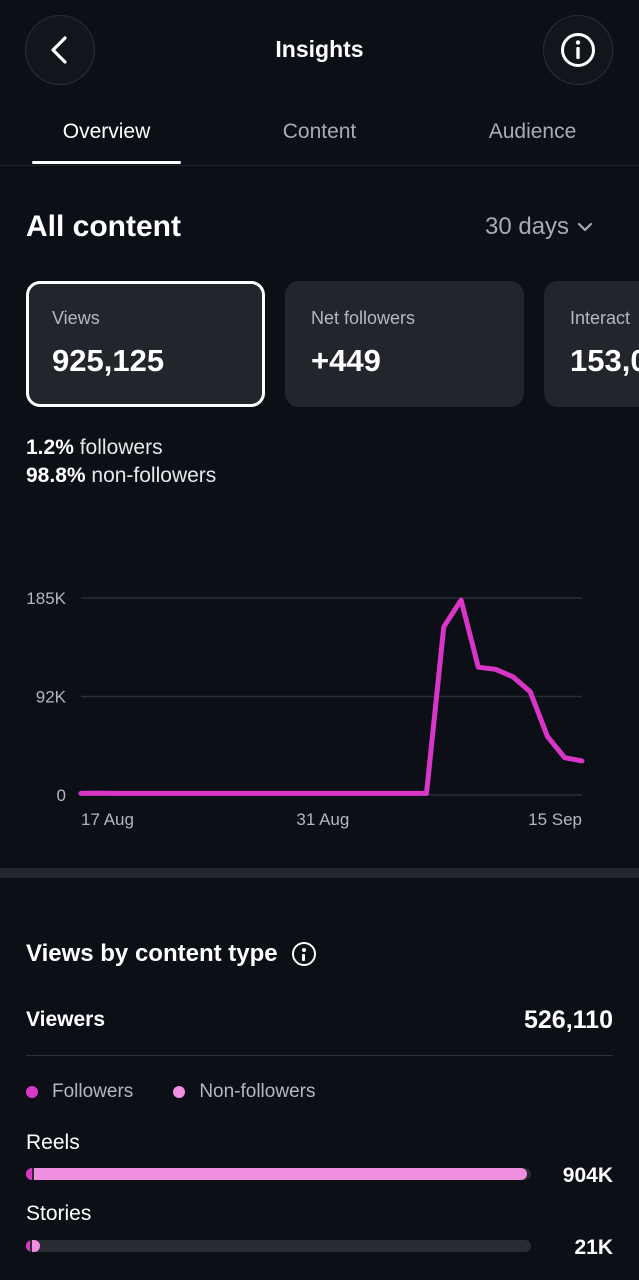 Image resolution: width=639 pixels, height=1280 pixels. Describe the element at coordinates (107, 819) in the screenshot. I see `x-tick-label: 17 Aug` at that location.